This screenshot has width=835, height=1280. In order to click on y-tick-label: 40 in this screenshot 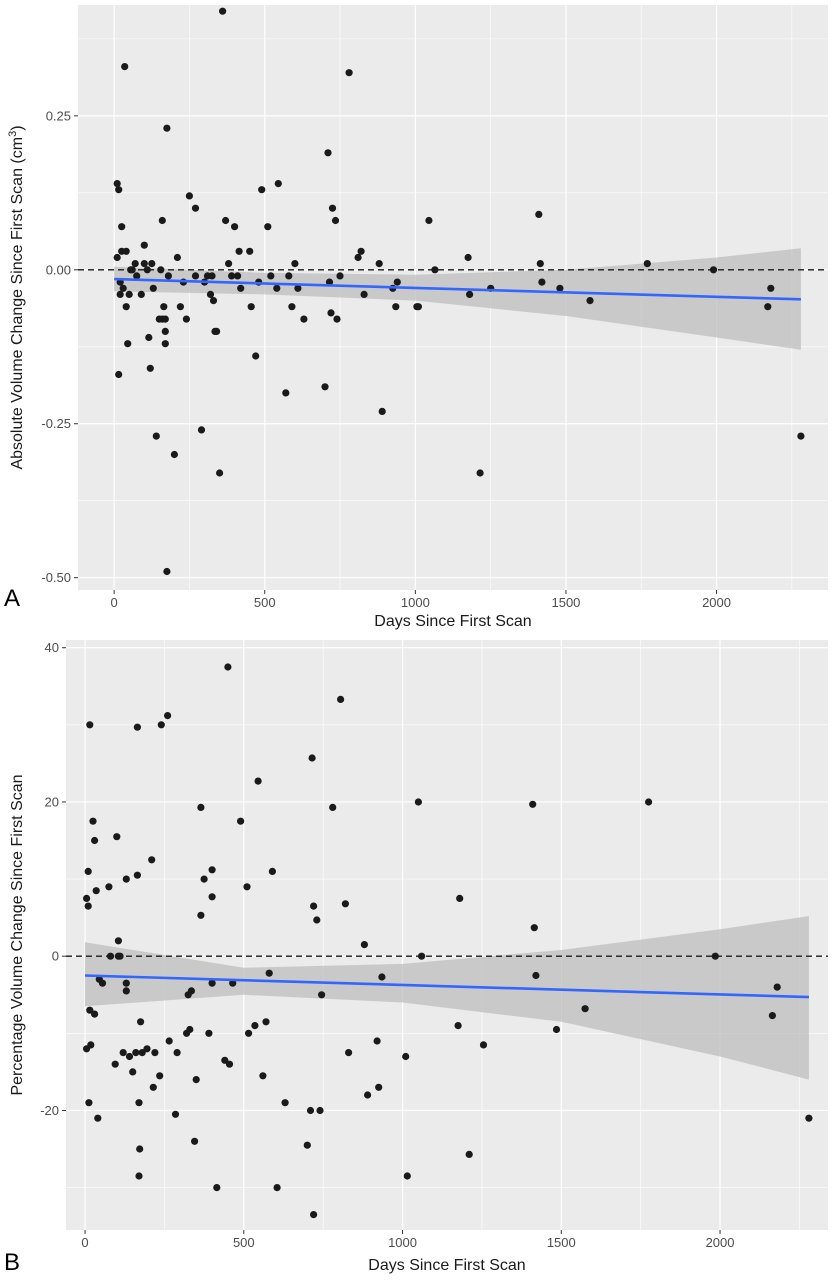, I will do `click(52, 647)`.